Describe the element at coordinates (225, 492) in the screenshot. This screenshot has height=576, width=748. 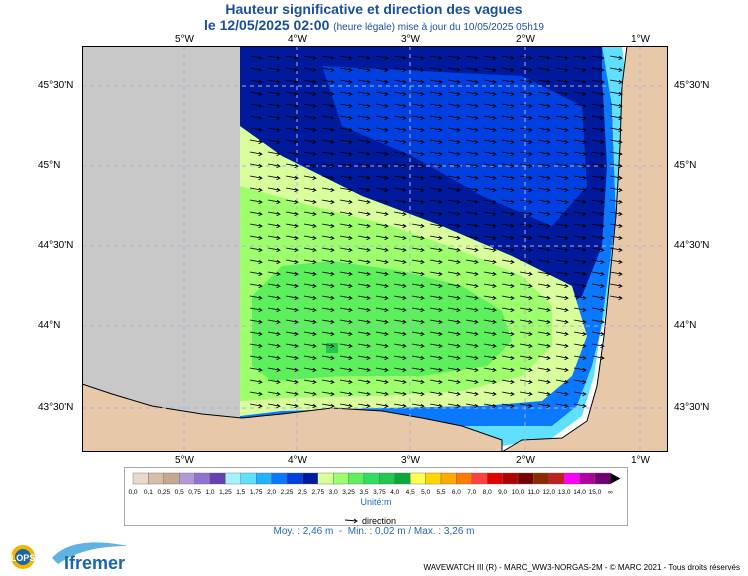
I see `legend-value: 1,25` at that location.